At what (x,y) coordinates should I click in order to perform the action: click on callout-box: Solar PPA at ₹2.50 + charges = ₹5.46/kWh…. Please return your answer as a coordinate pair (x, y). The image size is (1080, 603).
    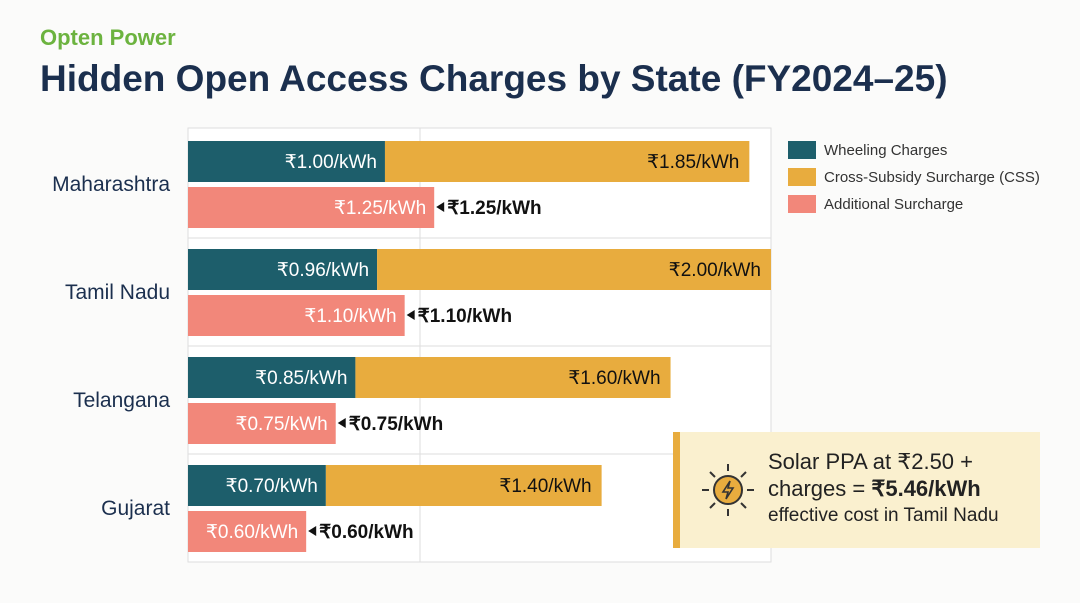
    Looking at the image, I should click on (856, 490).